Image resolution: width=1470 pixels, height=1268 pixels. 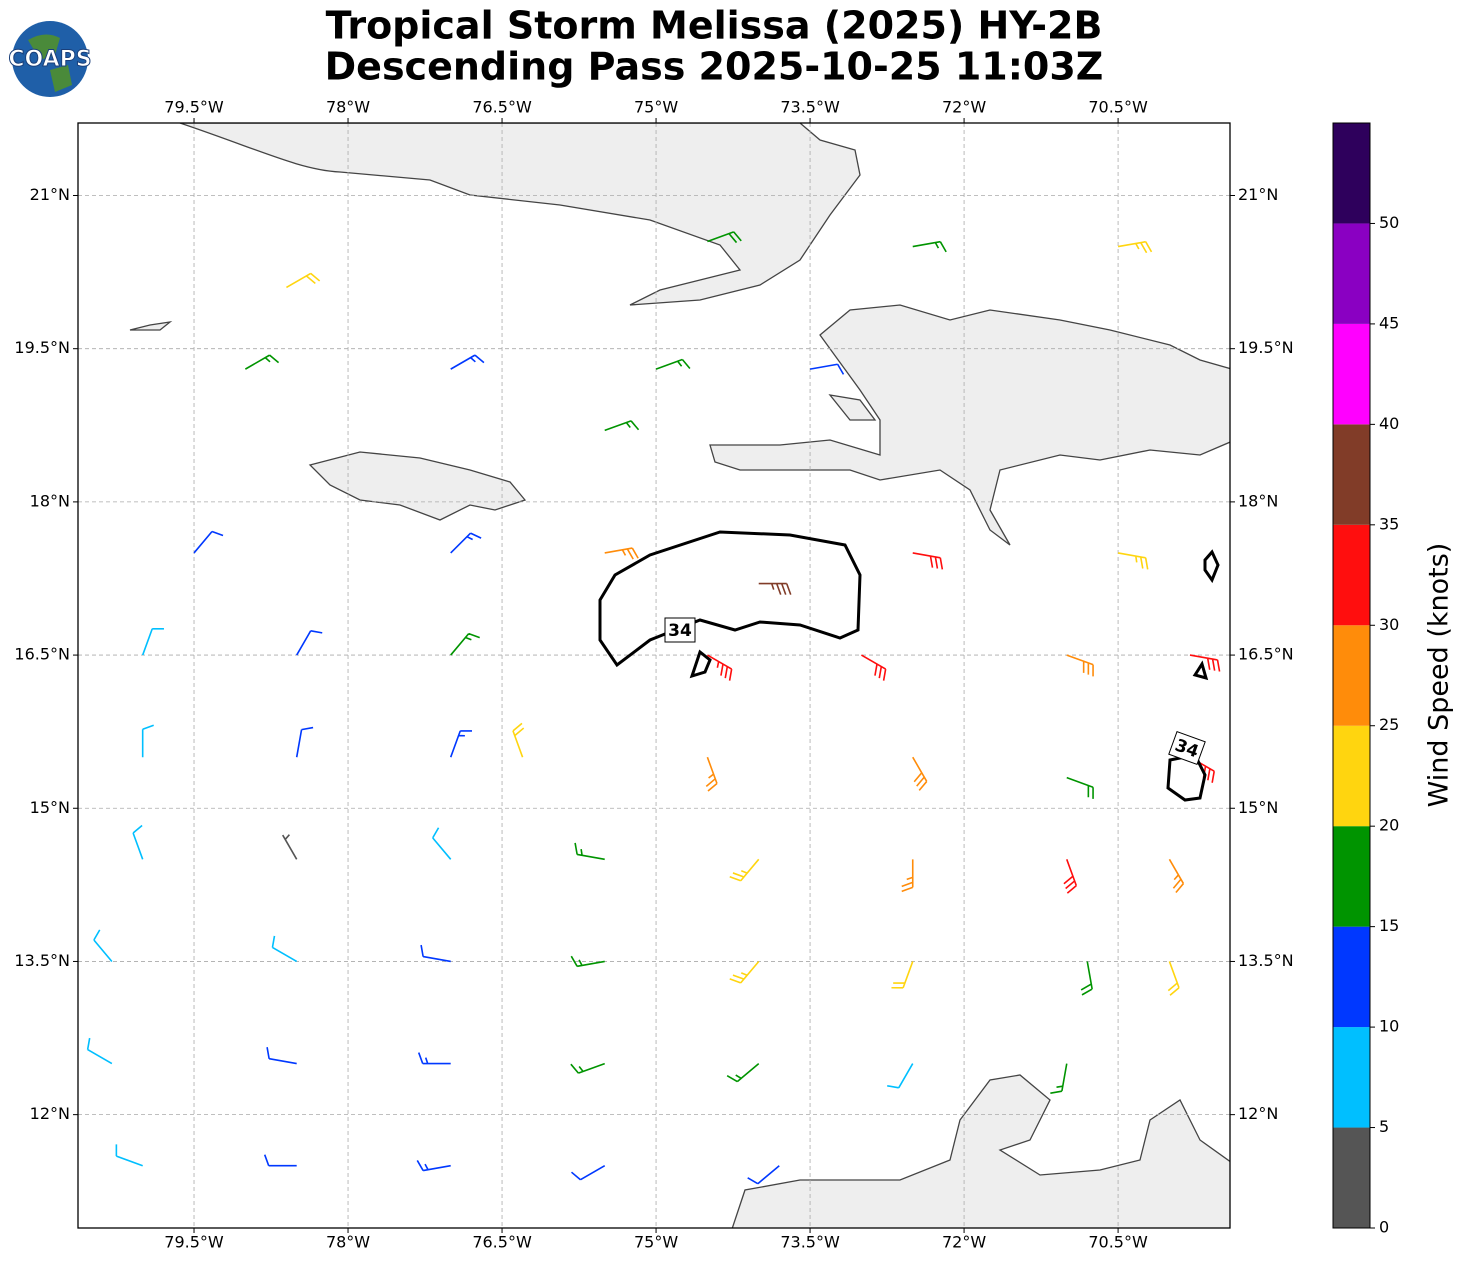 I want to click on colorbar-tick-label: 20, so click(x=1389, y=825).